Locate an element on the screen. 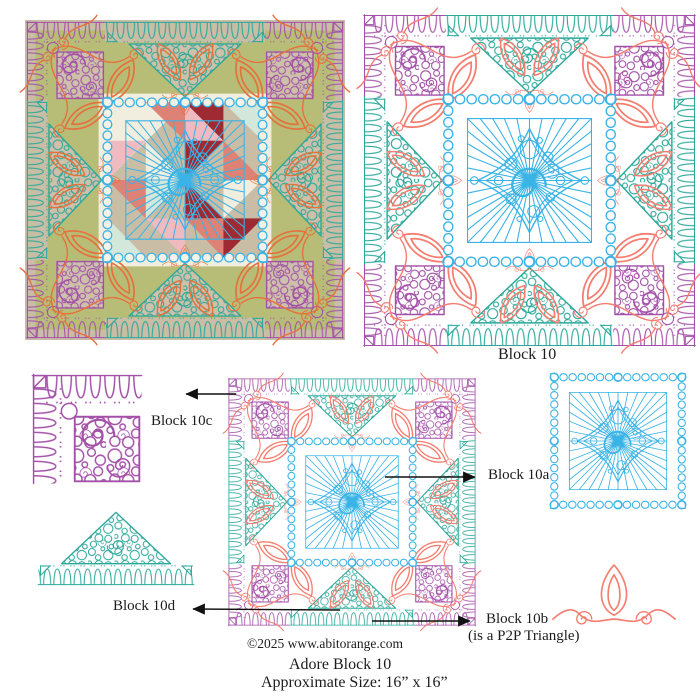 The height and width of the screenshot is (700, 700). block10-caption: Block 10 is located at coordinates (527, 354).